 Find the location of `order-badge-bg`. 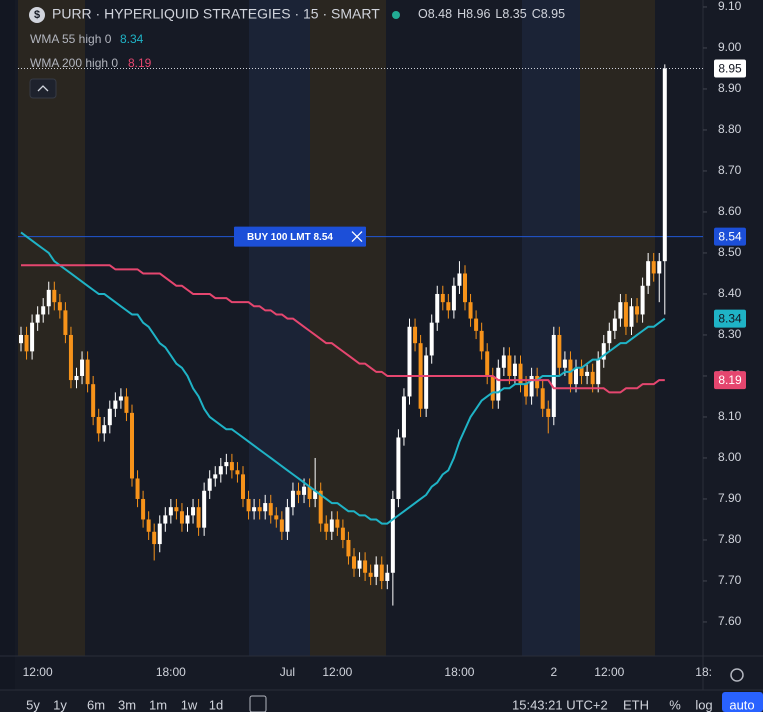

order-badge-bg is located at coordinates (730, 236).